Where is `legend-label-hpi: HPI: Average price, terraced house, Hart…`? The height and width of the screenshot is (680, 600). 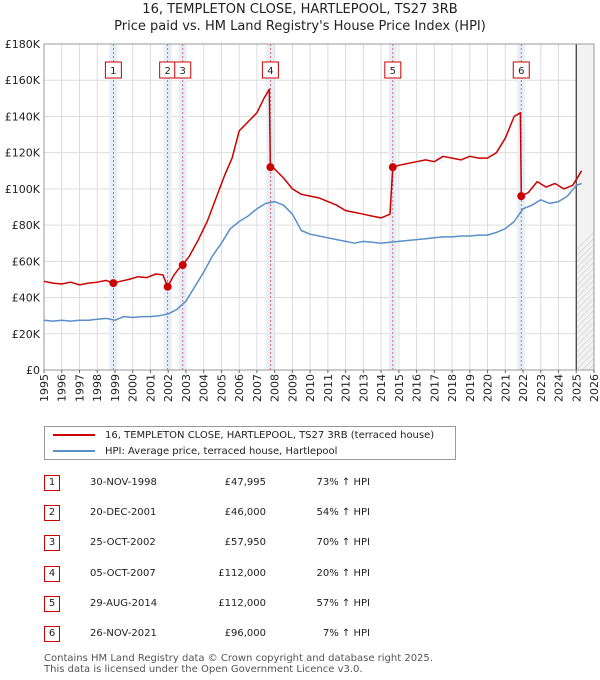
legend-label-hpi: HPI: Average price, terraced house, Hart… is located at coordinates (221, 451).